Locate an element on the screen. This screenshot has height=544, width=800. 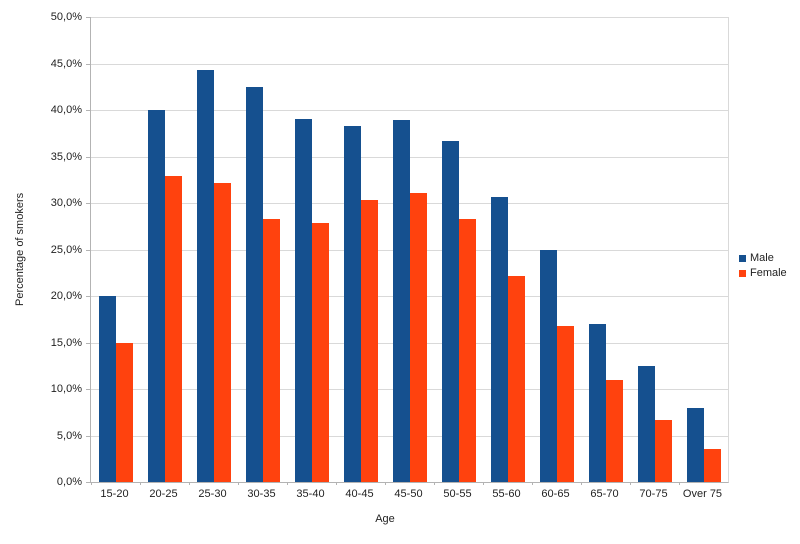
x-tick-label: 55-60 is located at coordinates (506, 494).